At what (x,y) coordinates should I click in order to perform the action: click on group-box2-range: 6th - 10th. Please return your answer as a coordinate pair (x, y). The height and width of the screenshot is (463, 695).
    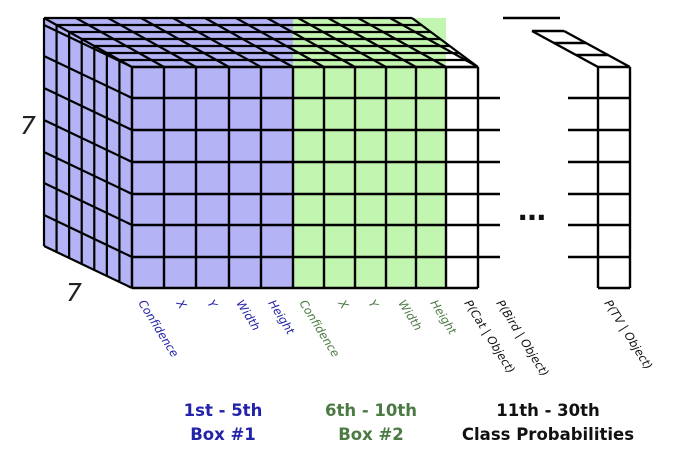
    Looking at the image, I should click on (371, 410).